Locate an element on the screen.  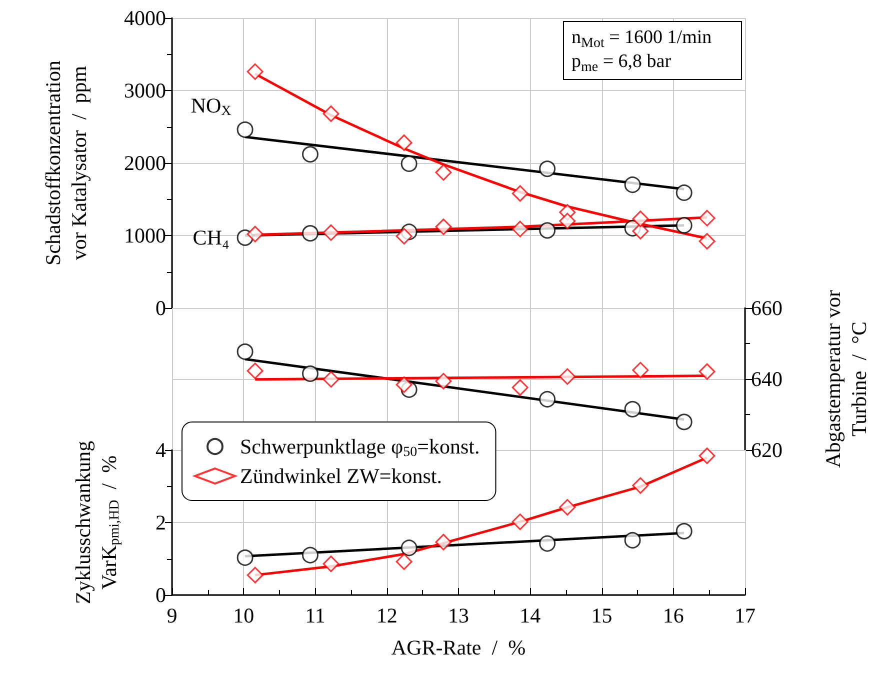
x-tick-label: 11 is located at coordinates (315, 616).